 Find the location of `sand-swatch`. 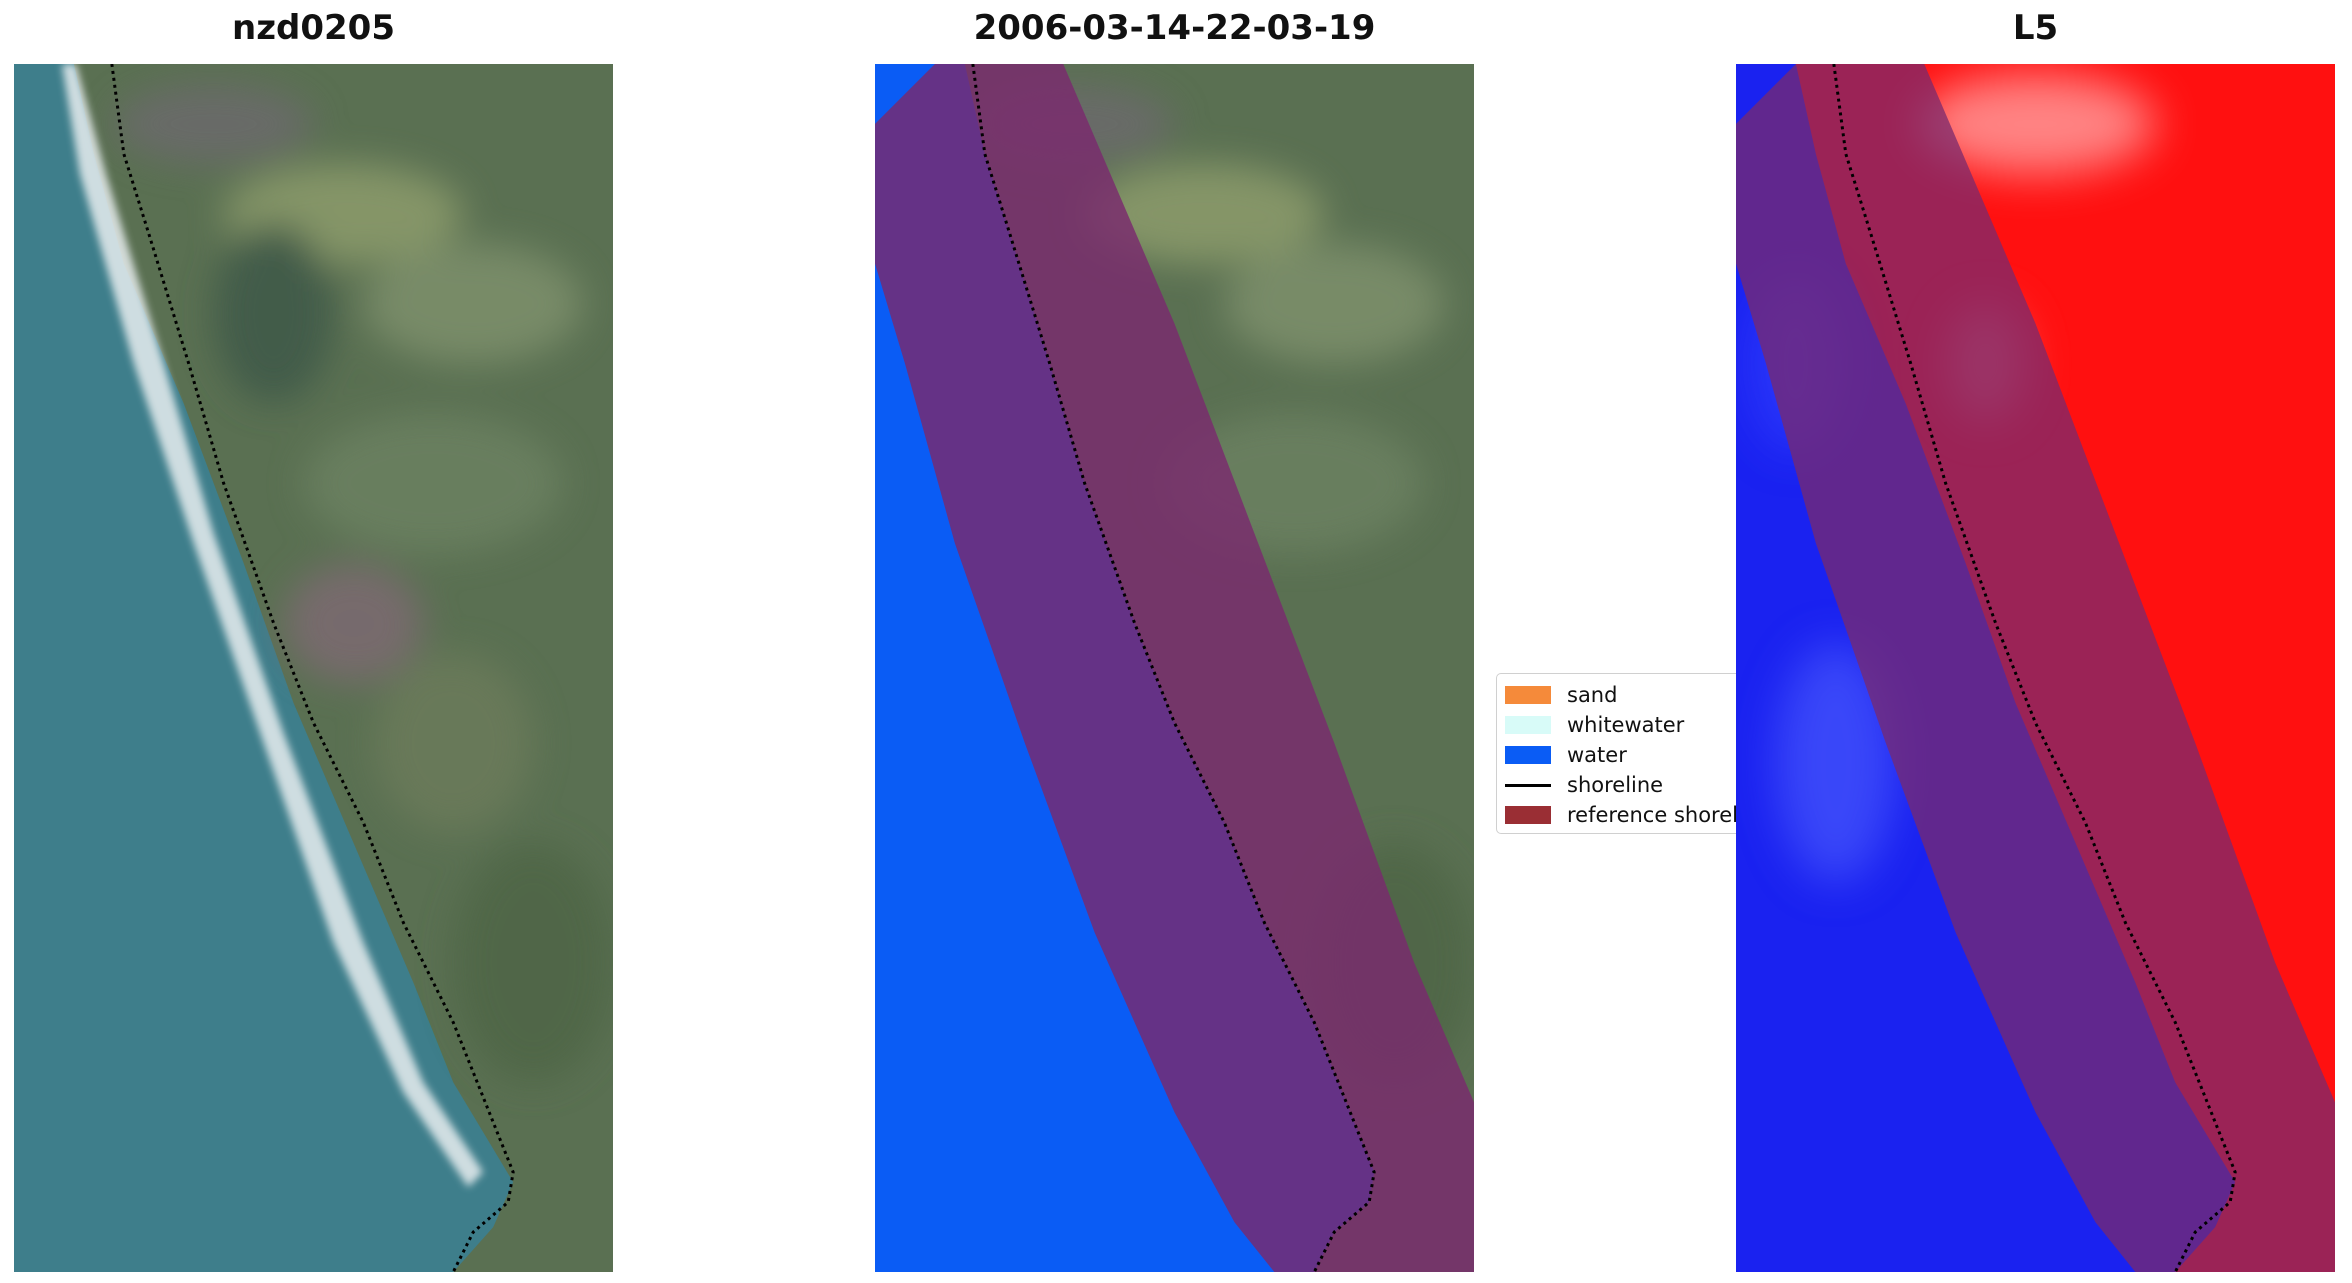

sand-swatch is located at coordinates (1528, 695).